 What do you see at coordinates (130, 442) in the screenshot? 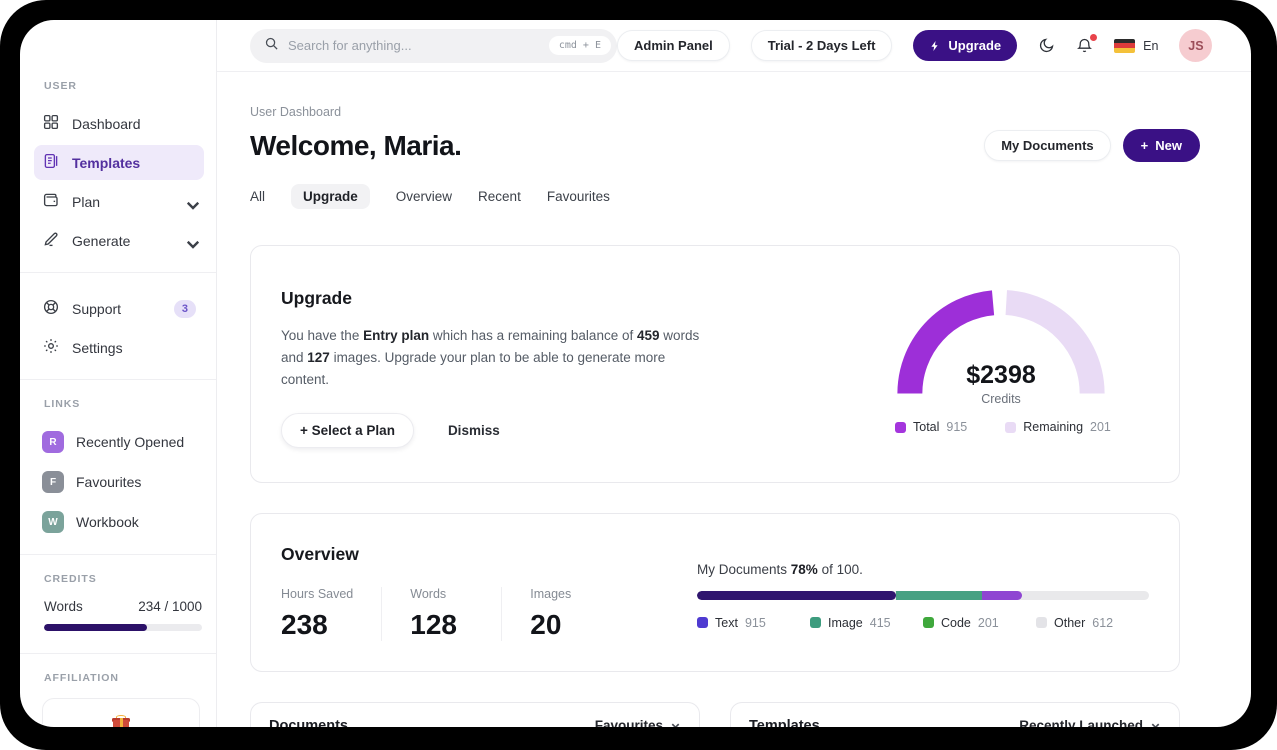
I see `sidebar-link-label: Recently Opened` at bounding box center [130, 442].